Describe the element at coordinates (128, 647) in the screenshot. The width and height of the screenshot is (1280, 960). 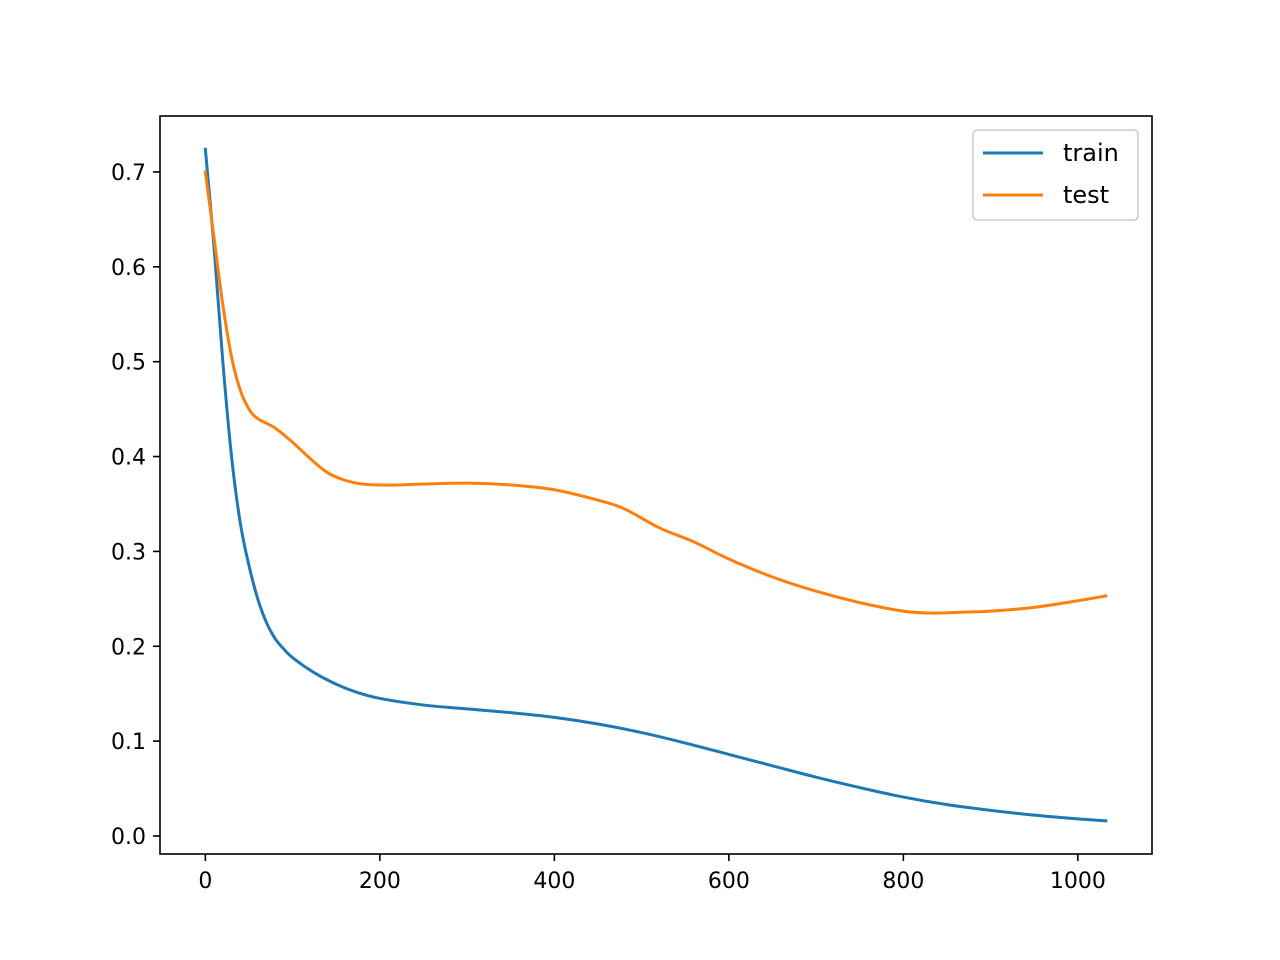
I see `y-tick-label: 0.2` at that location.